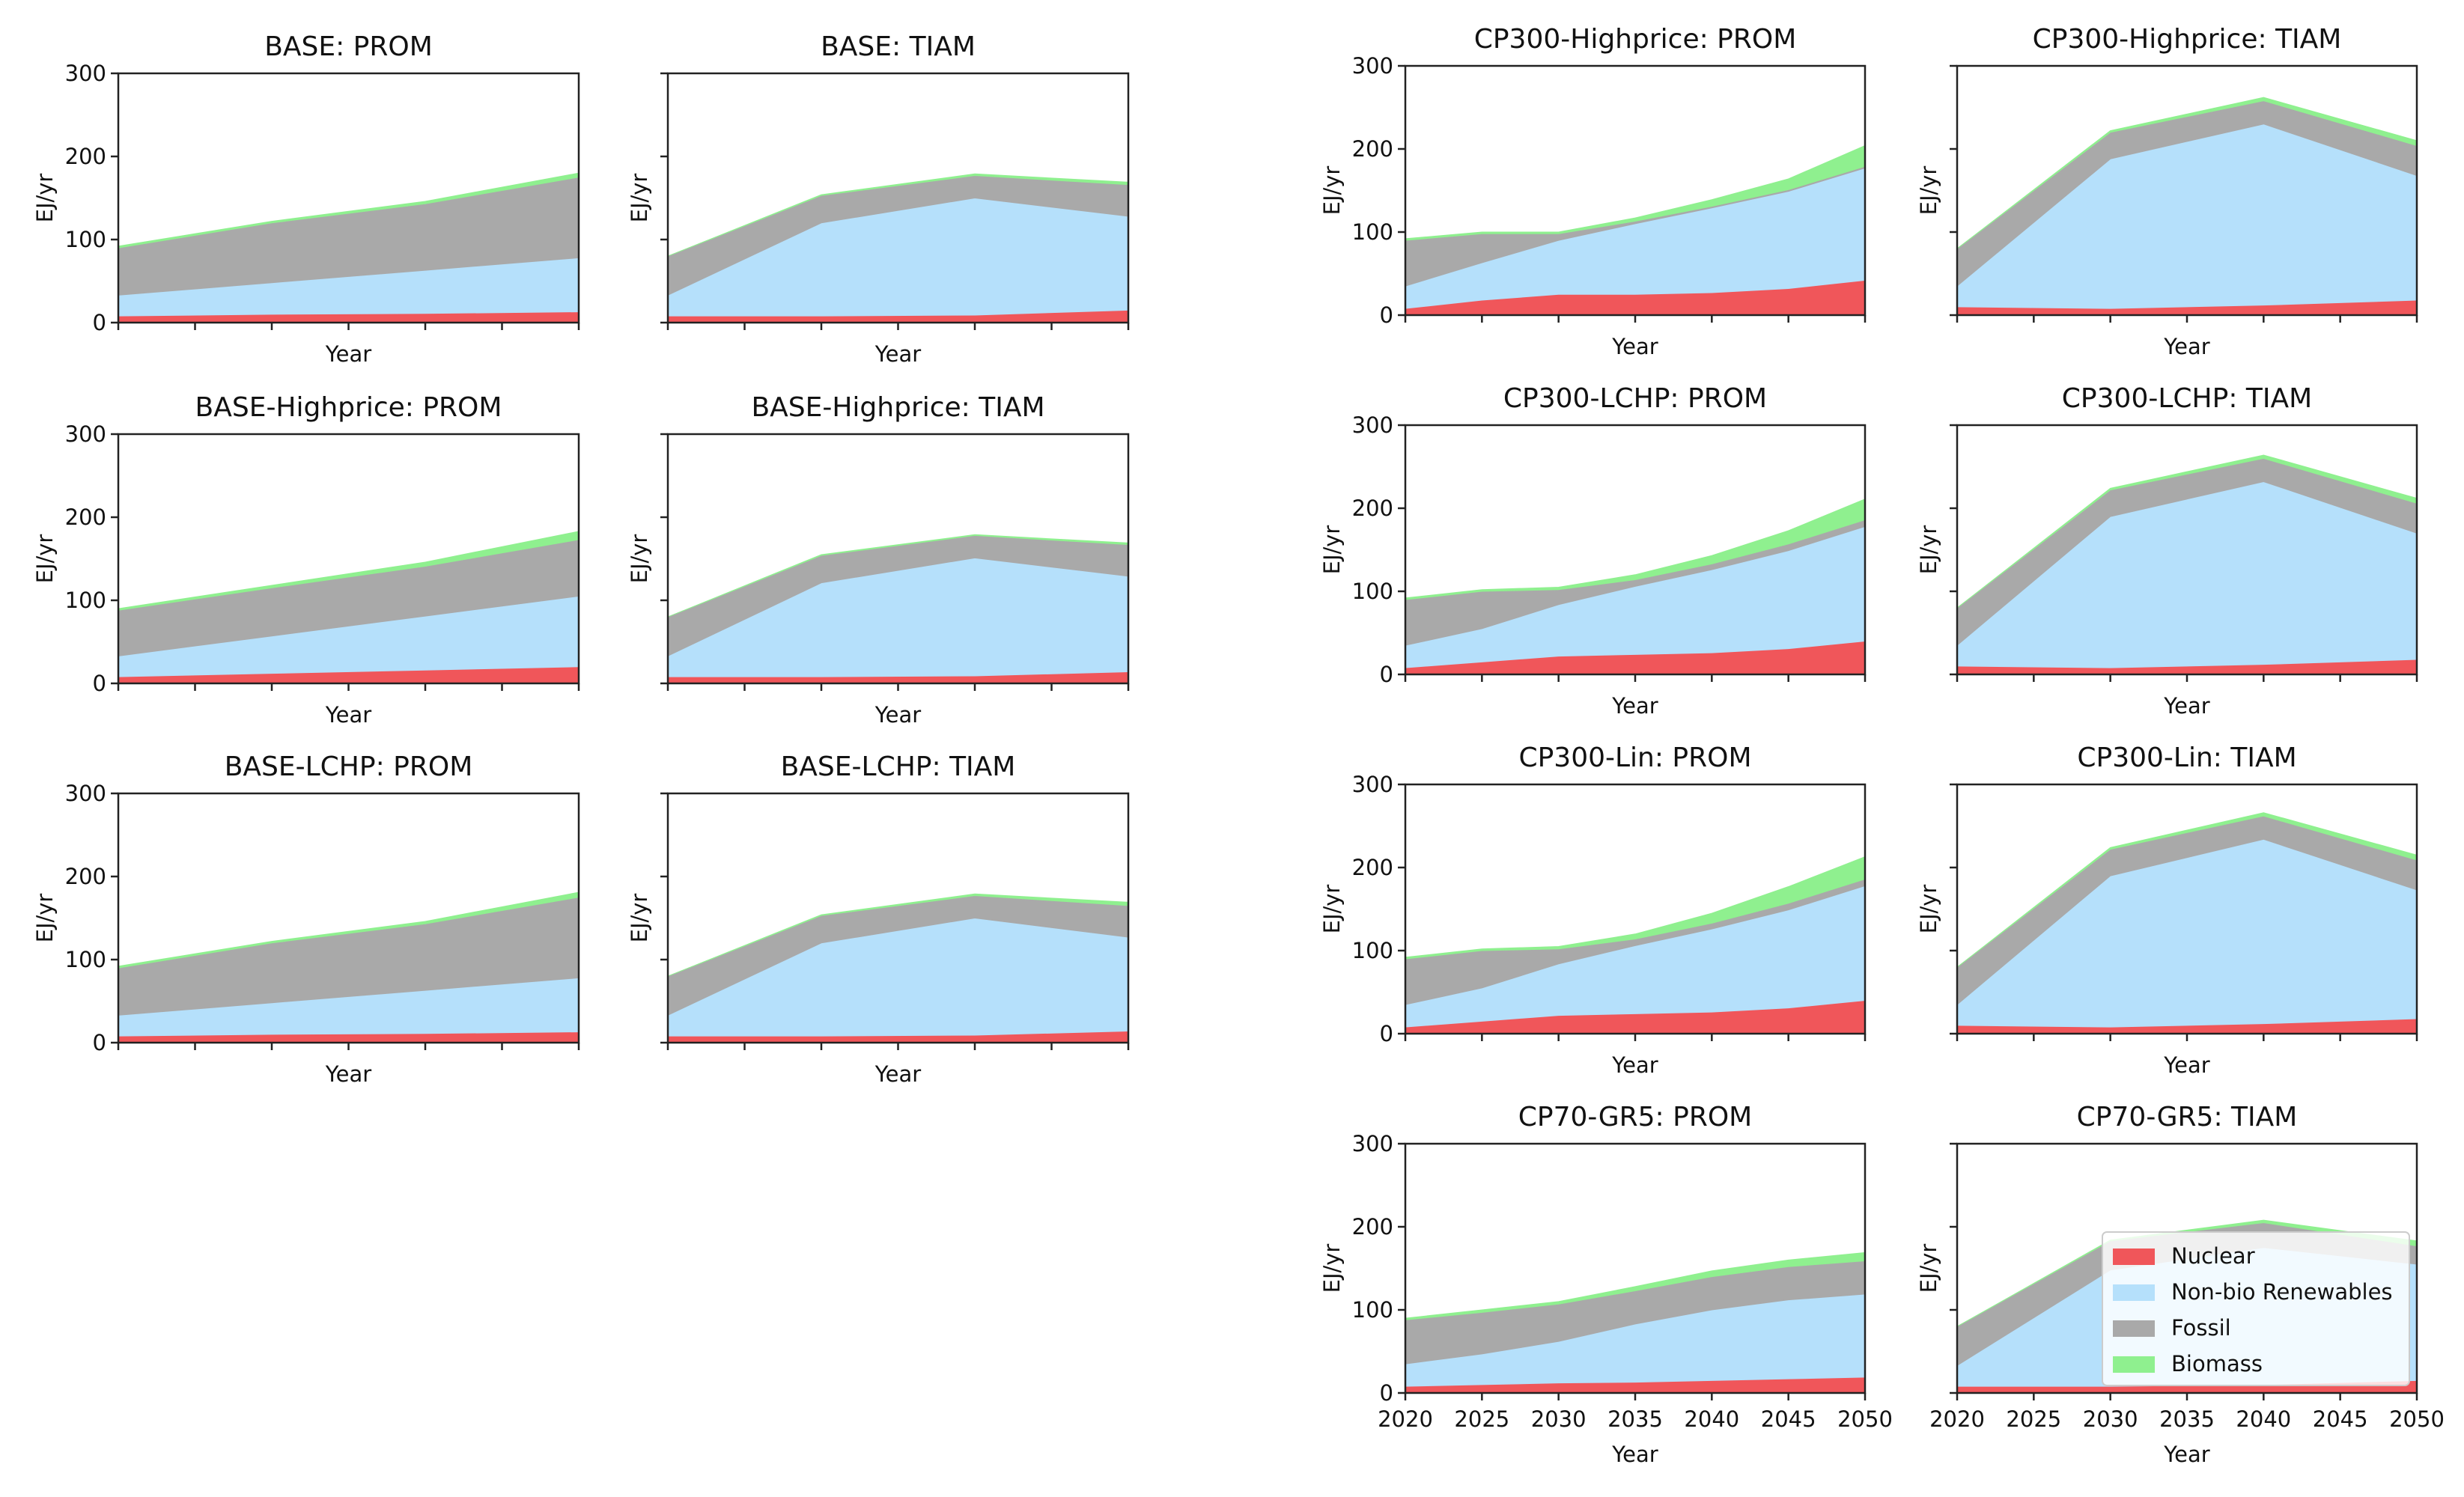 The image size is (2464, 1497). Describe the element at coordinates (1634, 758) in the screenshot. I see `panel-title: CP300-Lin: PROM` at that location.